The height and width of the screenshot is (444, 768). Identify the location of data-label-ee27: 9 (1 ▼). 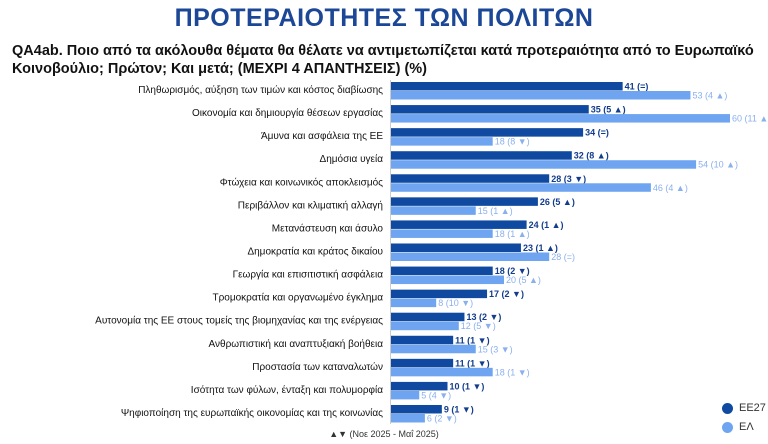
(459, 409).